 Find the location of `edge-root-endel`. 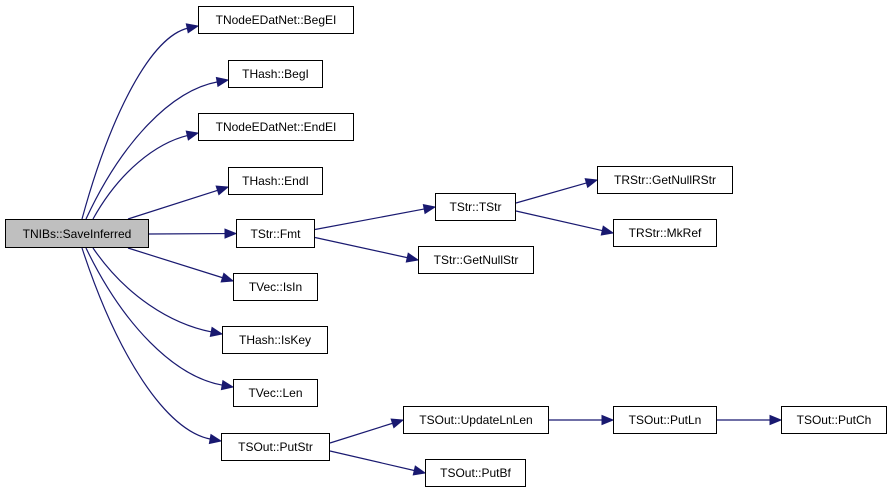

edge-root-endel is located at coordinates (140, 177).